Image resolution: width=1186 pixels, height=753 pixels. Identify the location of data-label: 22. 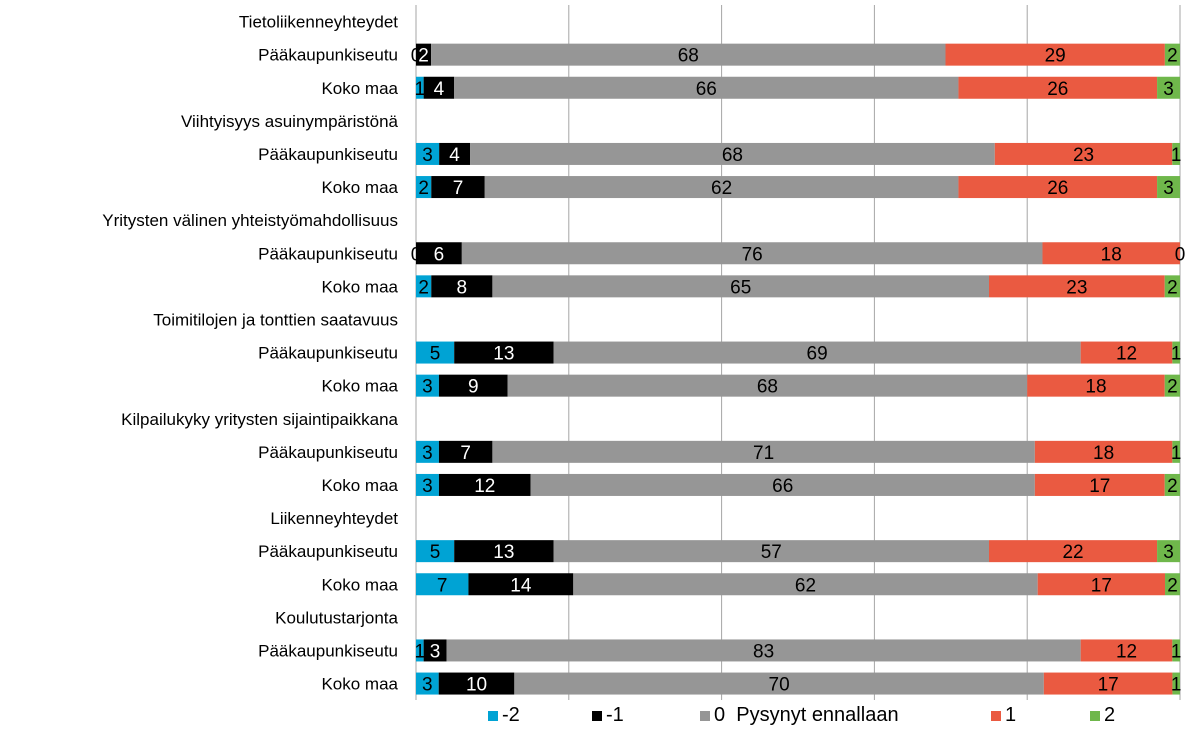
(1072, 552).